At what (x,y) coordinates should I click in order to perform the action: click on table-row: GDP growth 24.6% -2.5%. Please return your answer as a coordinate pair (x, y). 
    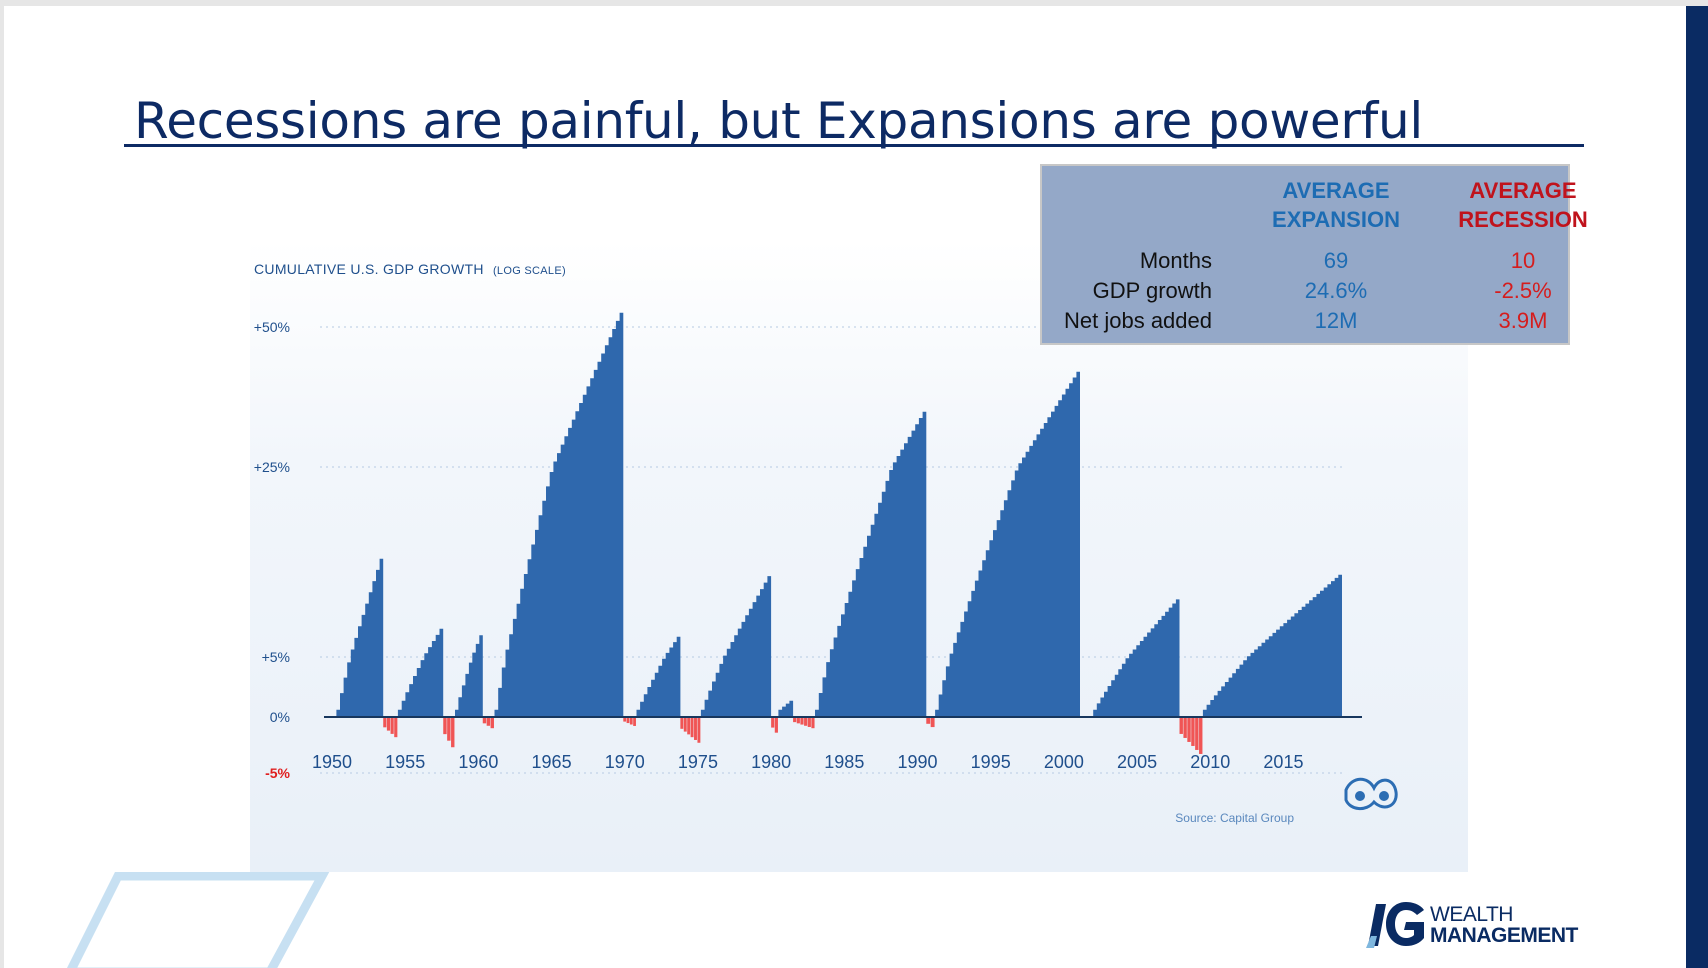
    Looking at the image, I should click on (1307, 293).